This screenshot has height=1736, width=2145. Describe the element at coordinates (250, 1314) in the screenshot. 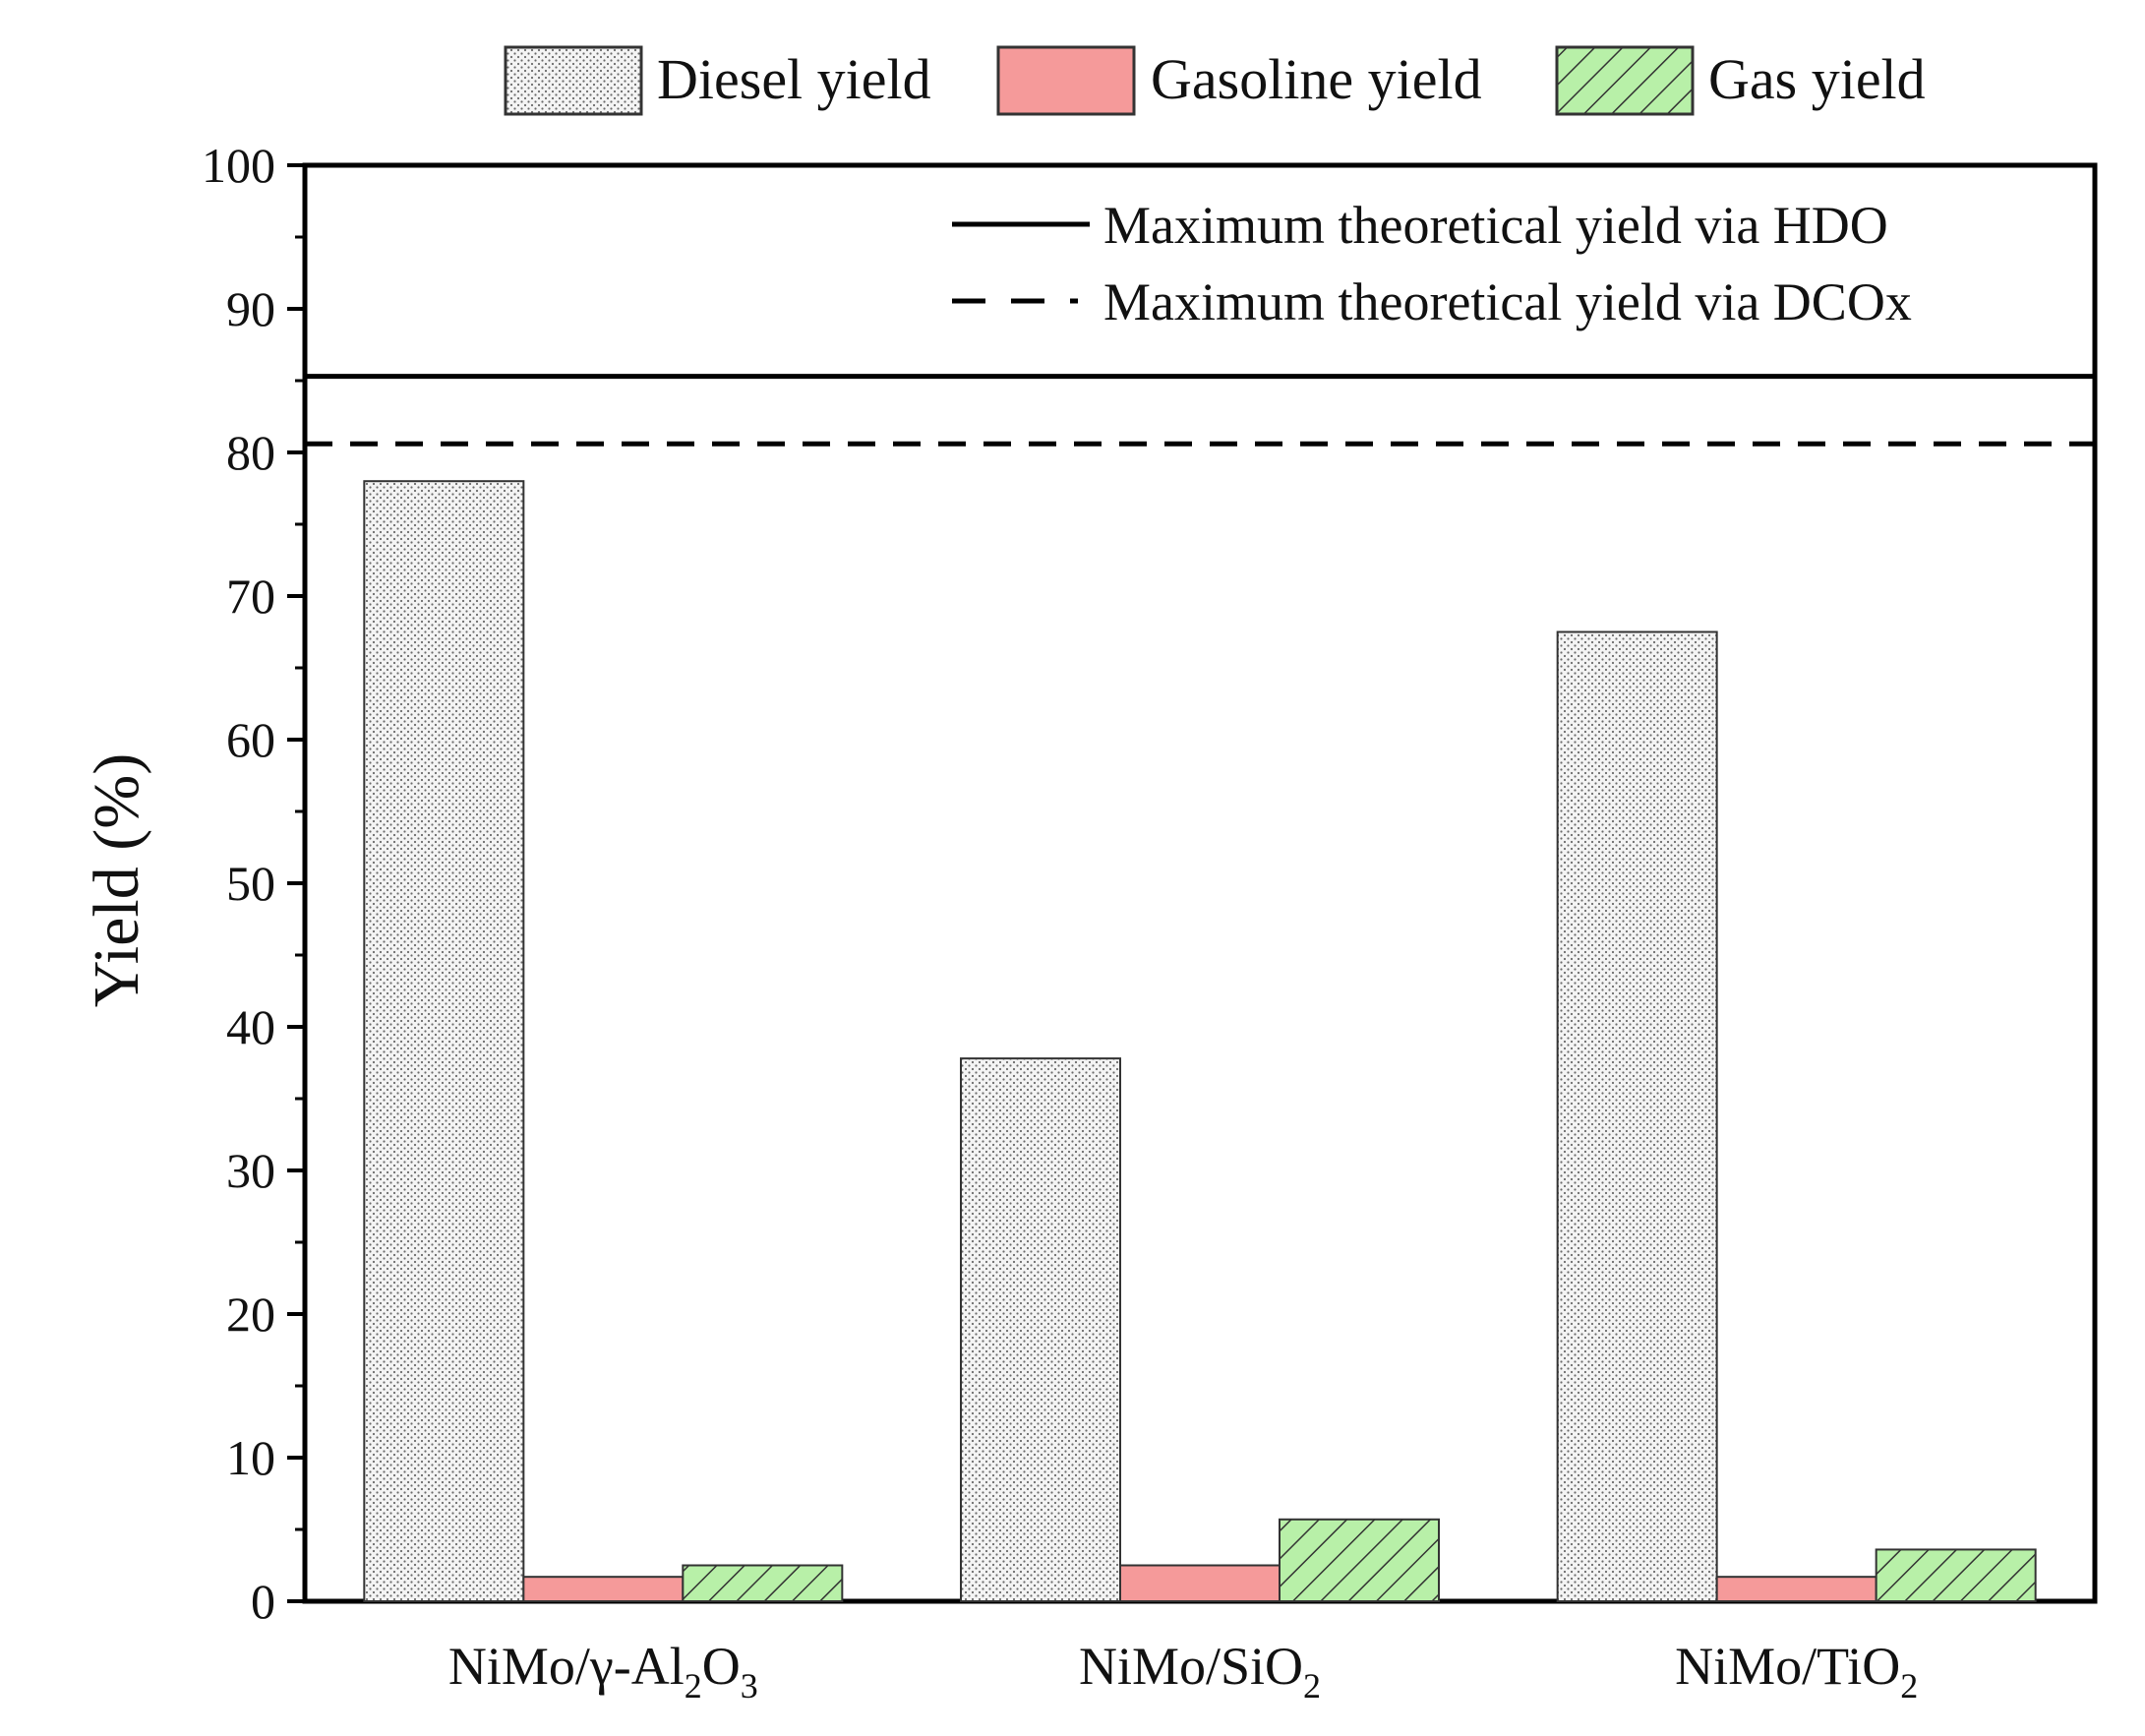

I see `y-tick-label: 20` at that location.